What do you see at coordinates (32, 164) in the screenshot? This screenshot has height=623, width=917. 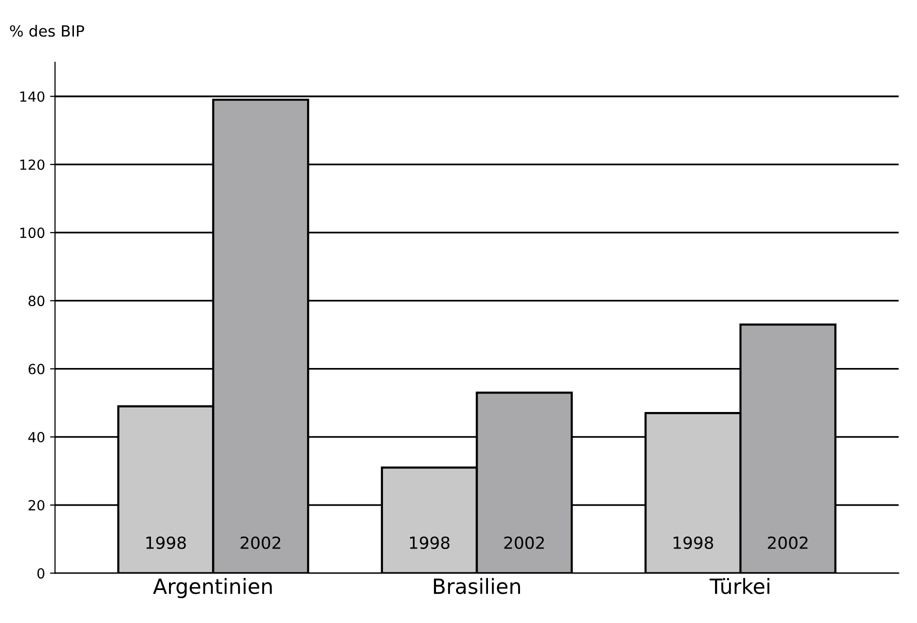 I see `y-tick-label: 120` at bounding box center [32, 164].